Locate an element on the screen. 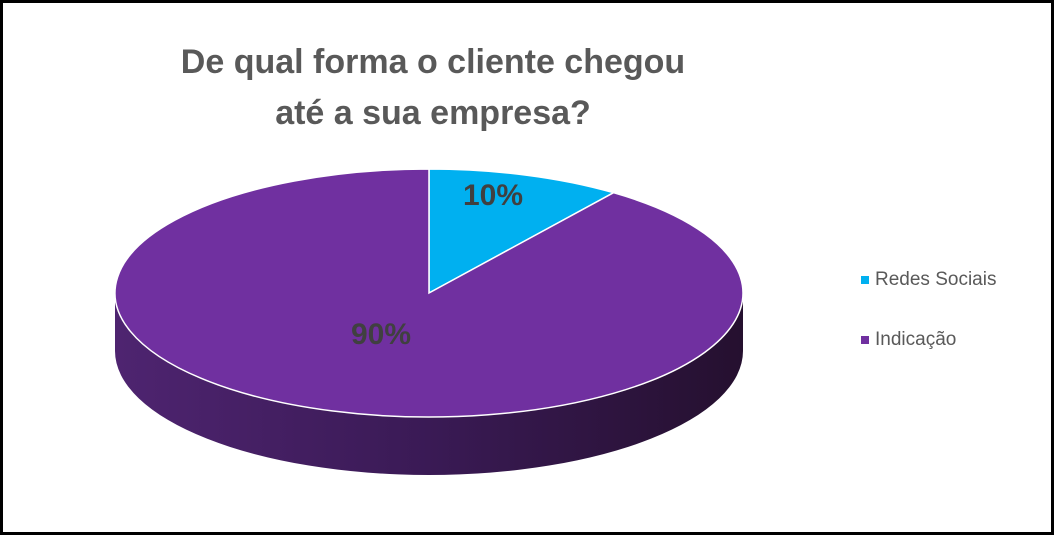 This screenshot has width=1054, height=535. data-label: 10% is located at coordinates (493, 195).